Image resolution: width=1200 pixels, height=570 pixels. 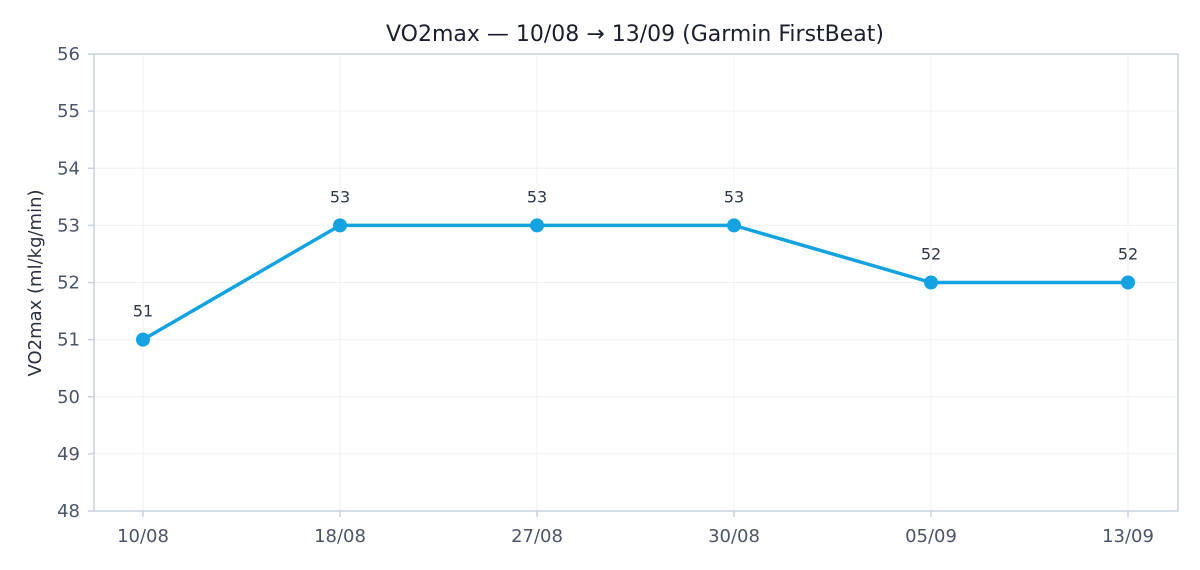 What do you see at coordinates (734, 536) in the screenshot?
I see `x-tick-label: 30/08` at bounding box center [734, 536].